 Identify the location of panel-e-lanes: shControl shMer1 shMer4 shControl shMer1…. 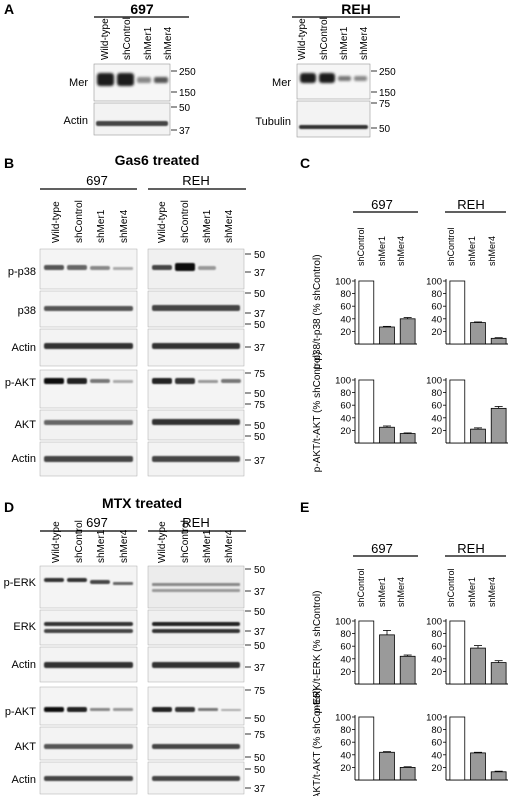
(426, 587).